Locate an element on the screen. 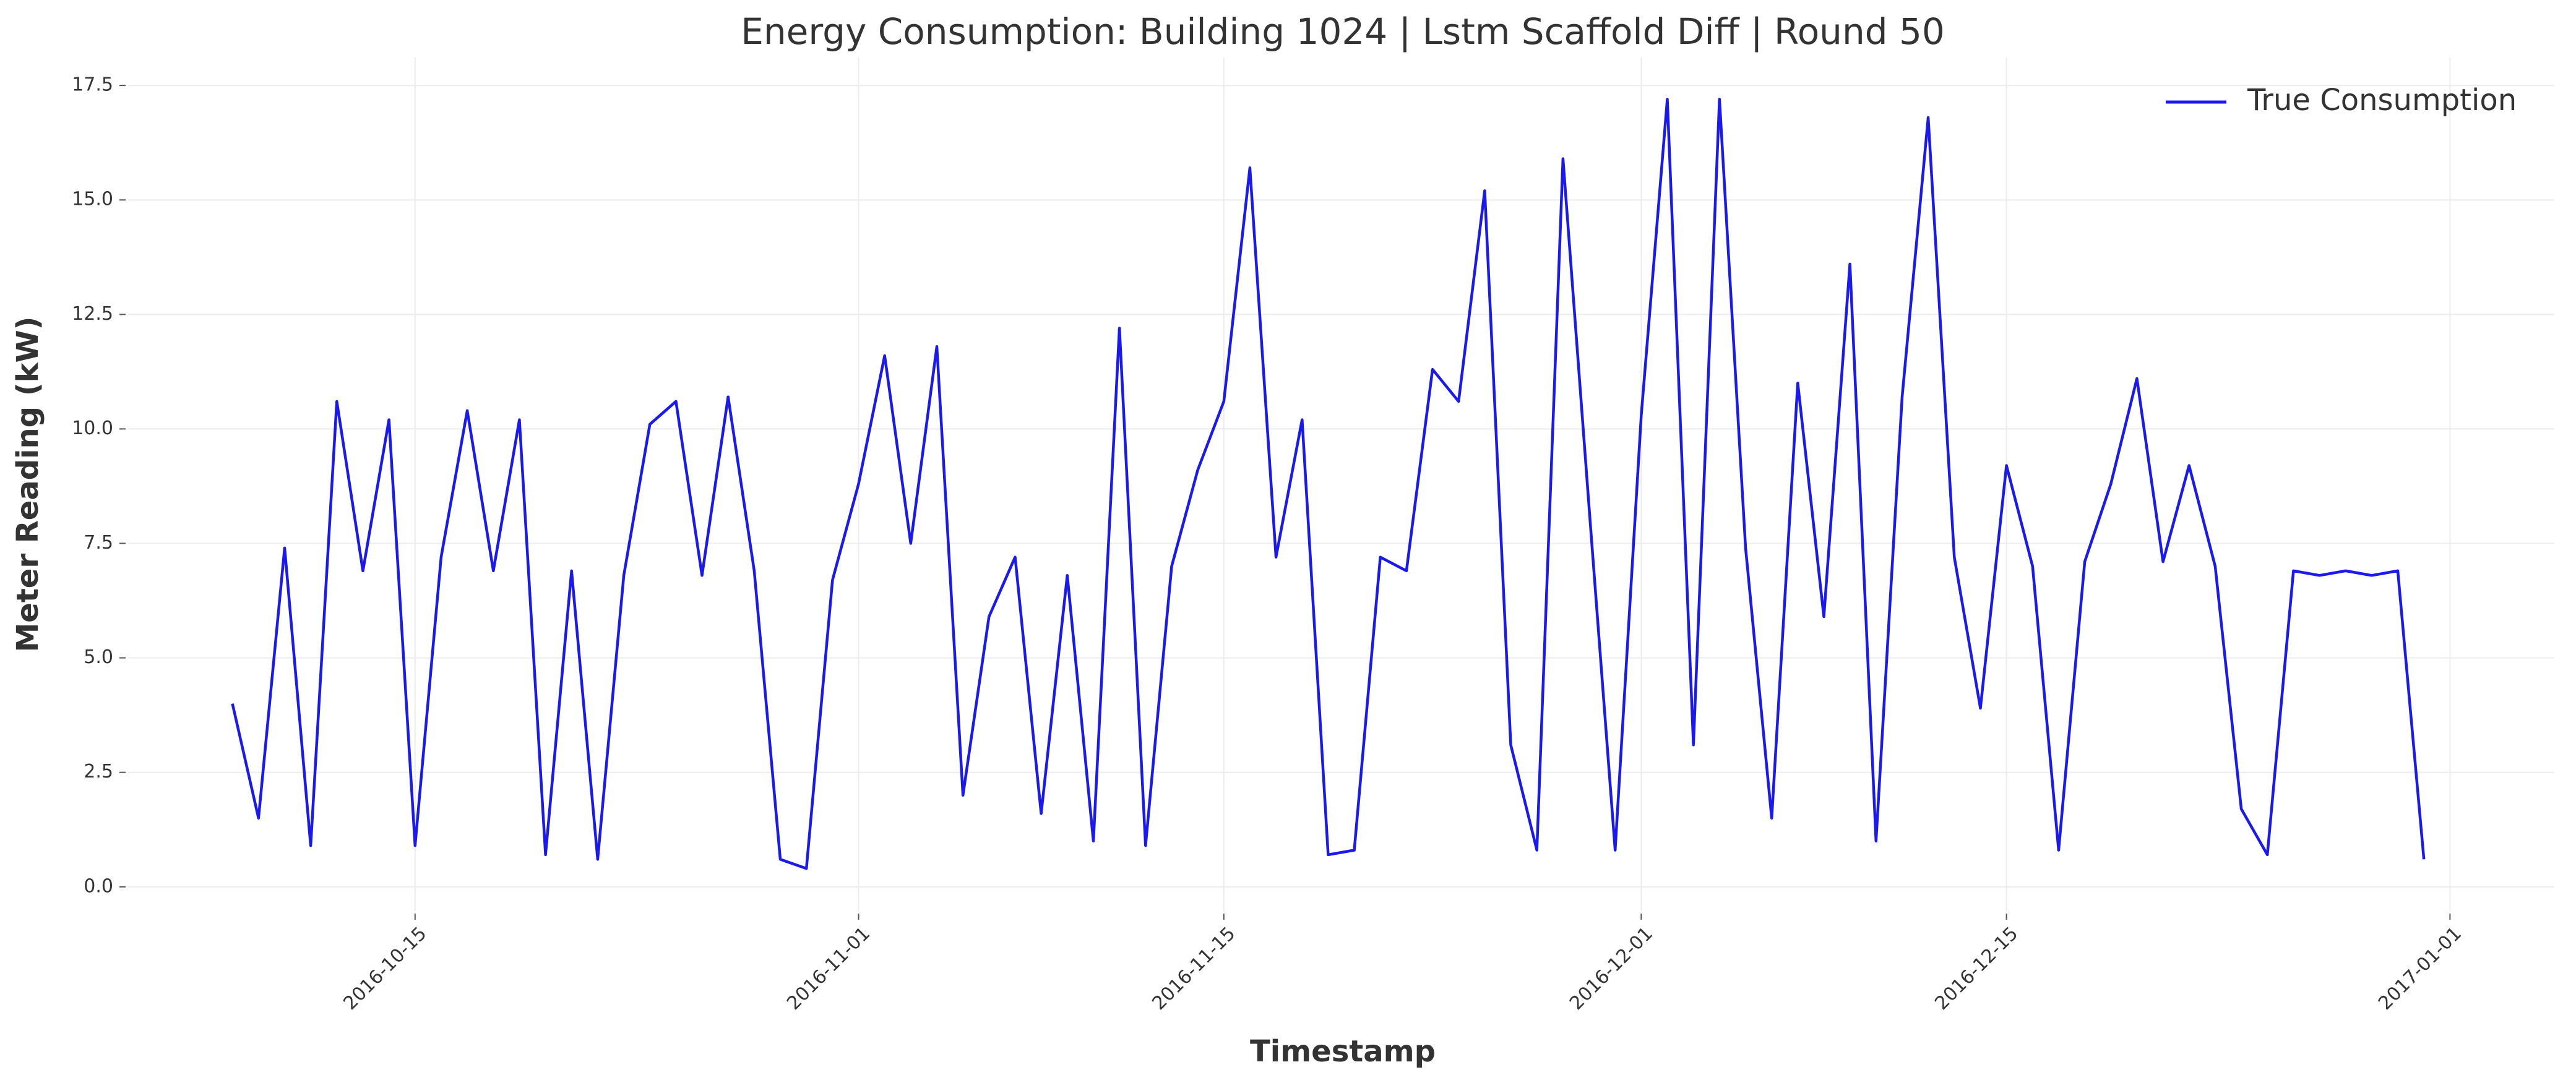 Image resolution: width=2576 pixels, height=1088 pixels. y-tick-label: 7.5 is located at coordinates (98, 543).